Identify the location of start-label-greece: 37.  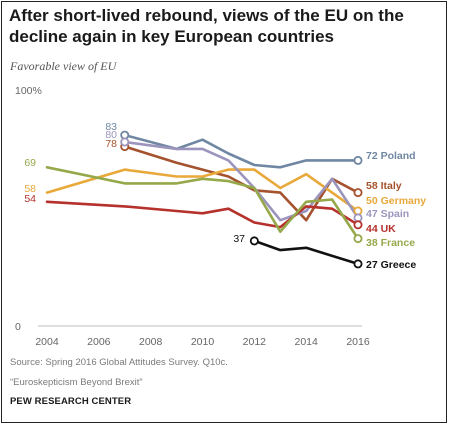
(239, 239).